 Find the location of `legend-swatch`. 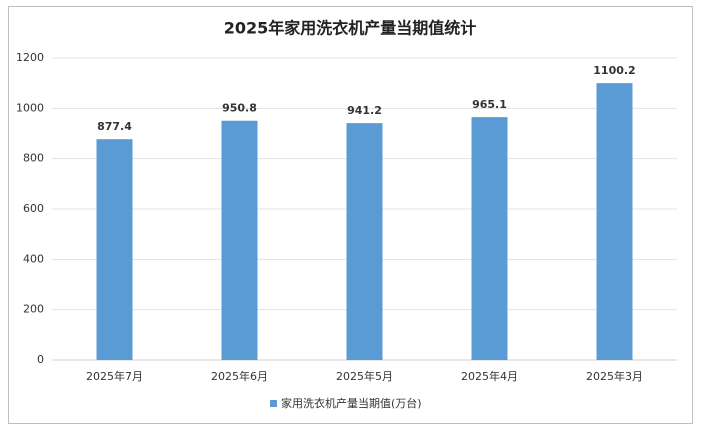

legend-swatch is located at coordinates (273, 403).